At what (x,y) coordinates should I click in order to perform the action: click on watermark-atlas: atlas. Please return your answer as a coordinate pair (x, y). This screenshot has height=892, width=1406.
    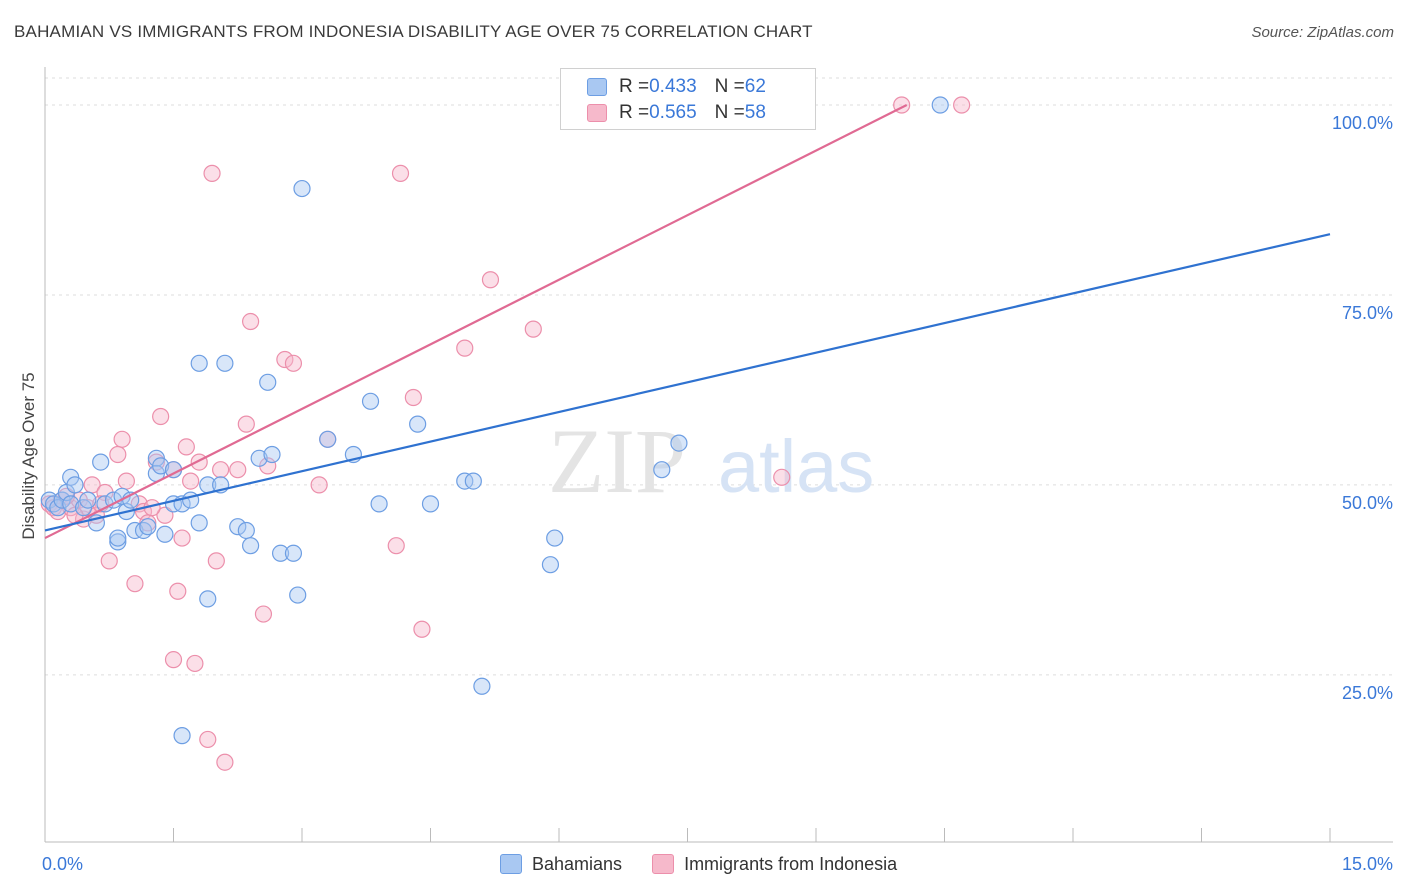
    Looking at the image, I should click on (796, 466).